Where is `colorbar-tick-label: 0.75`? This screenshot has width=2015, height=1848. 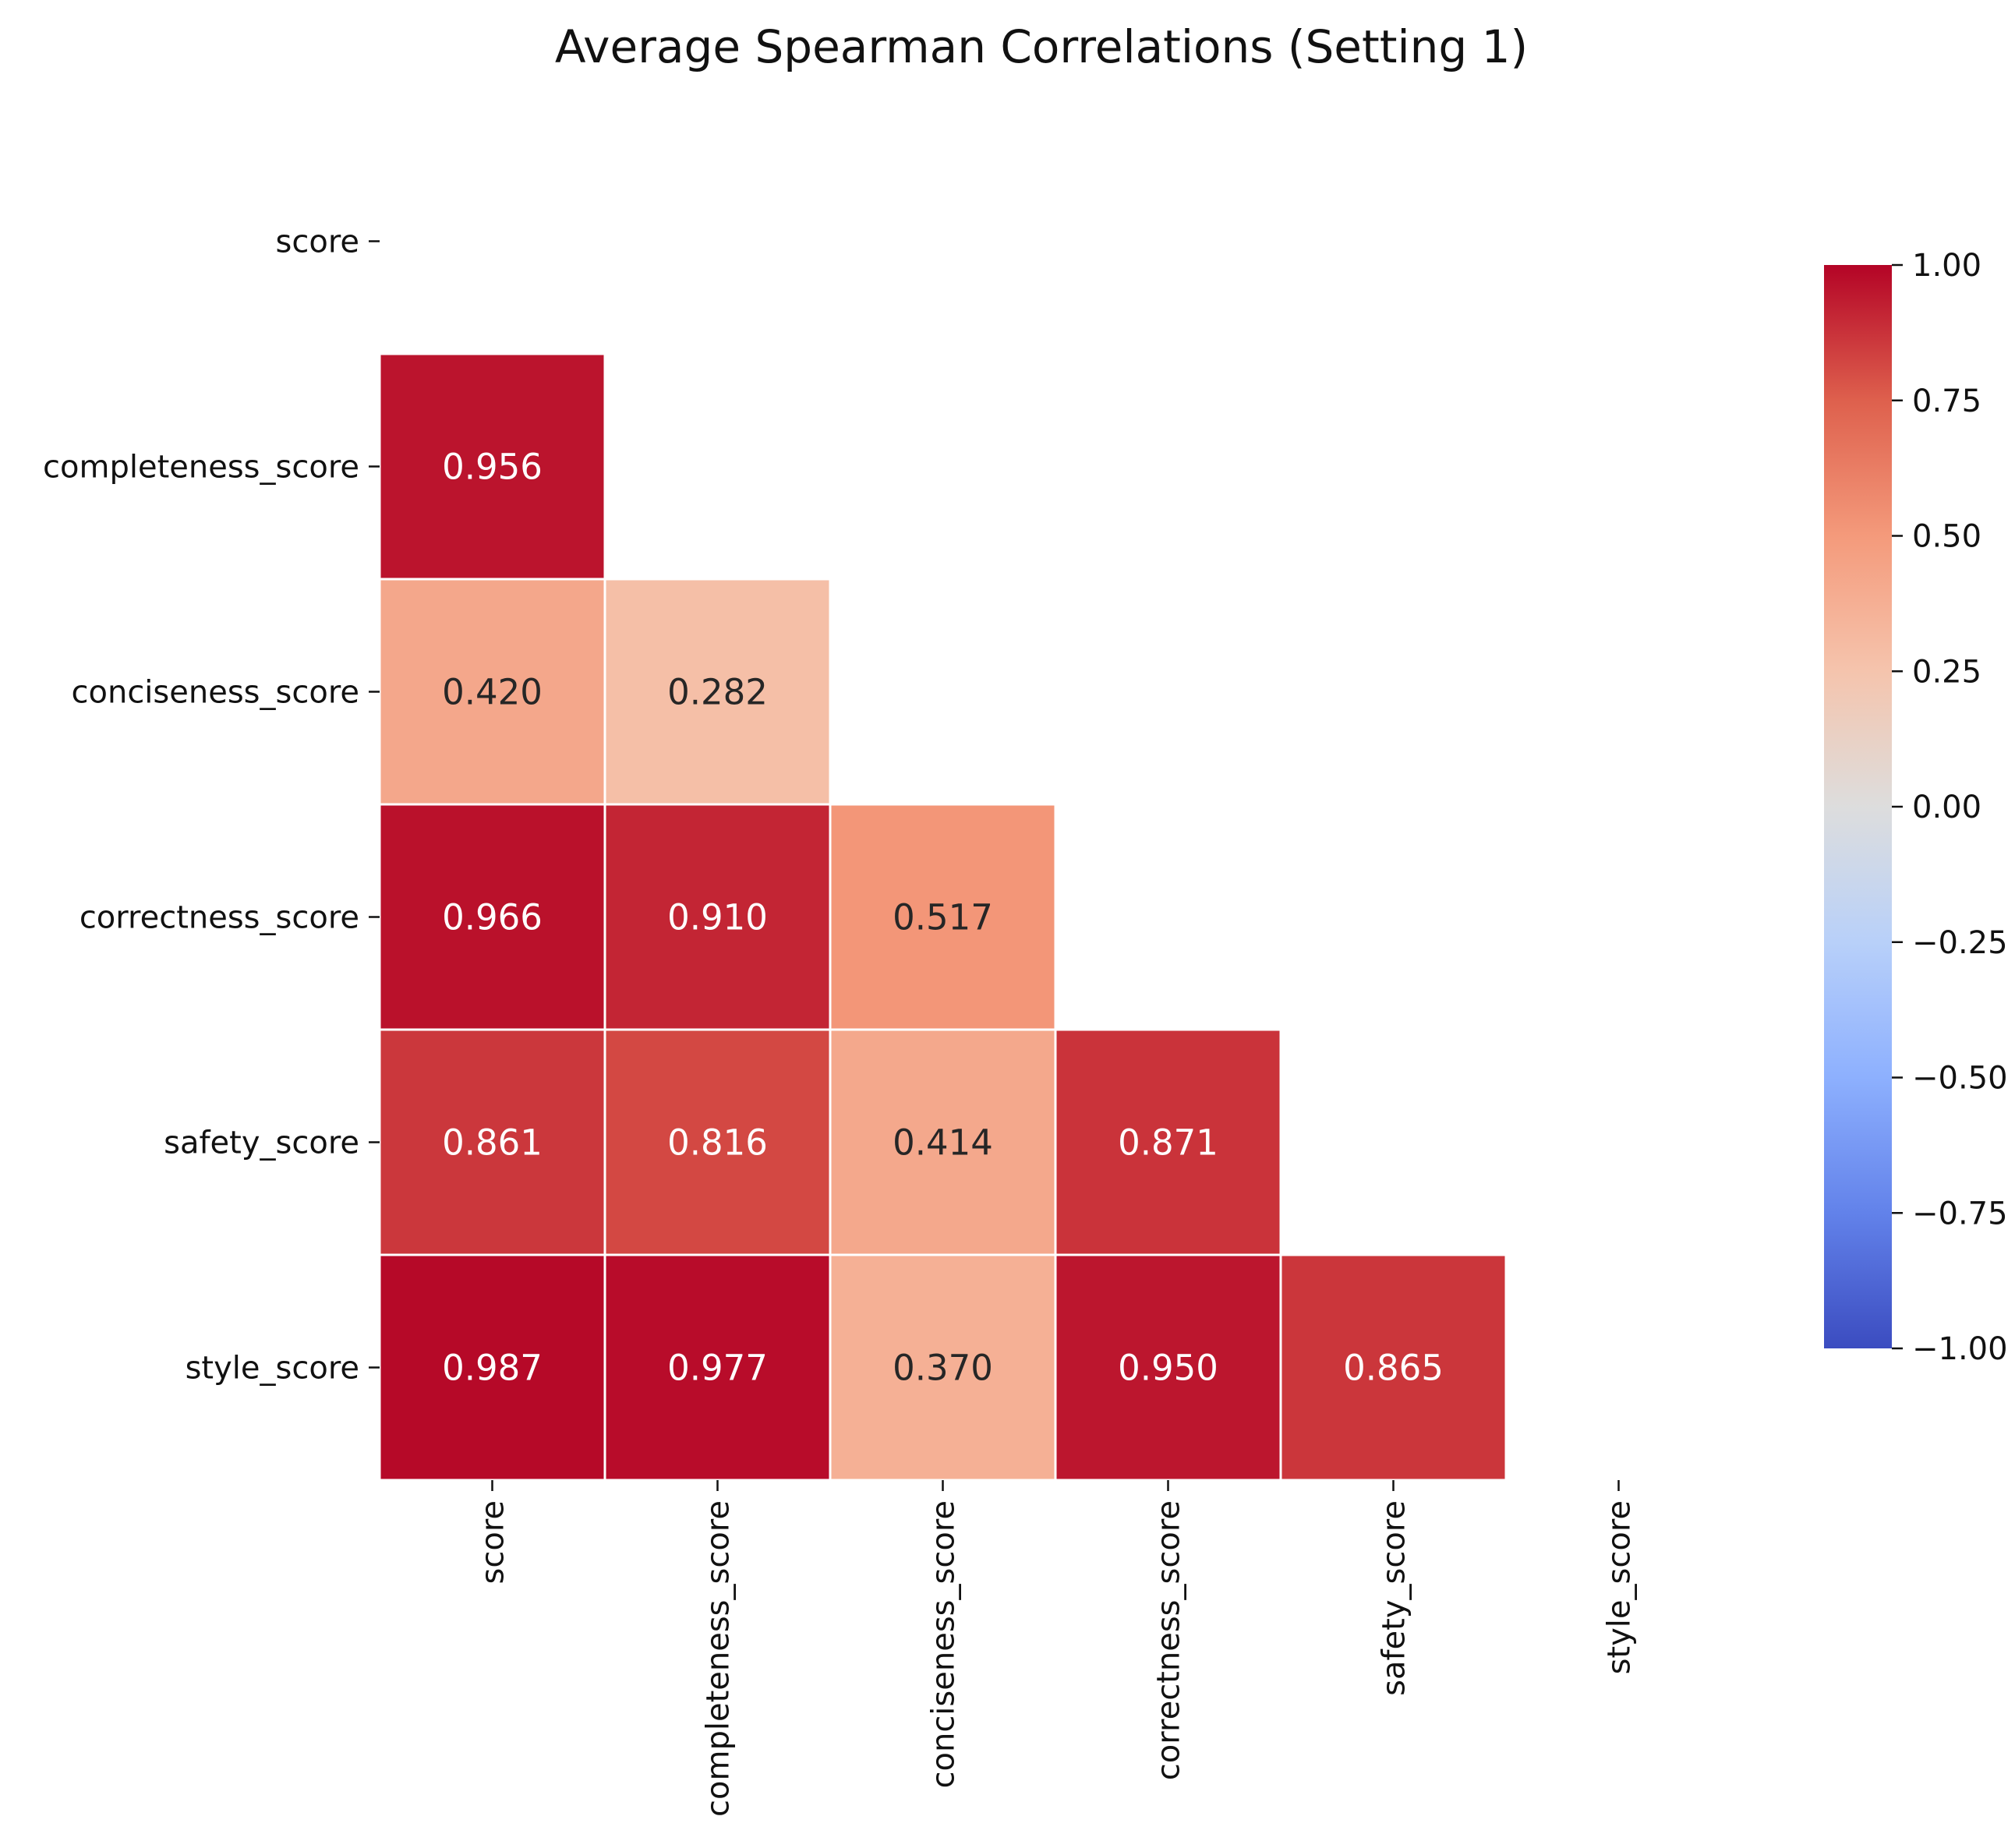 colorbar-tick-label: 0.75 is located at coordinates (1946, 401).